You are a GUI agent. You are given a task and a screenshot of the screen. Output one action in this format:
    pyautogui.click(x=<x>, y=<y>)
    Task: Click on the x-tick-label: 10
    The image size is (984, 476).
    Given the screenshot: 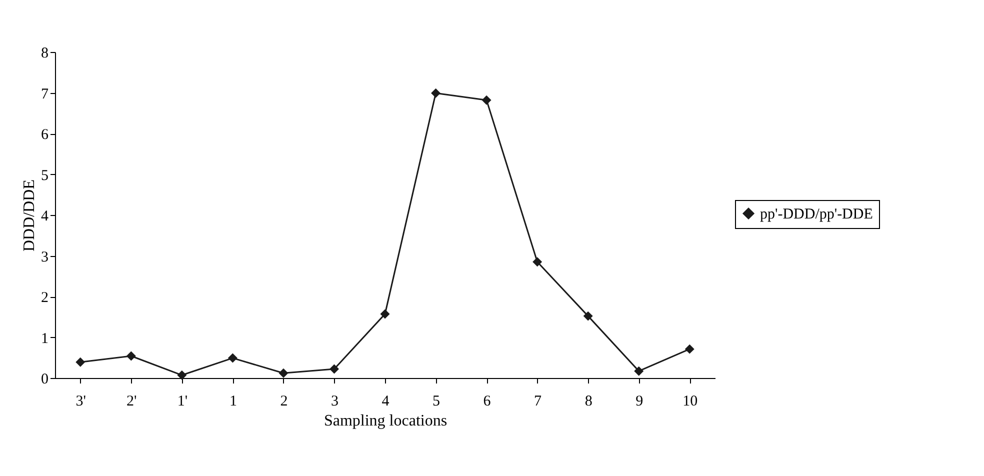 What is the action you would take?
    pyautogui.click(x=690, y=402)
    